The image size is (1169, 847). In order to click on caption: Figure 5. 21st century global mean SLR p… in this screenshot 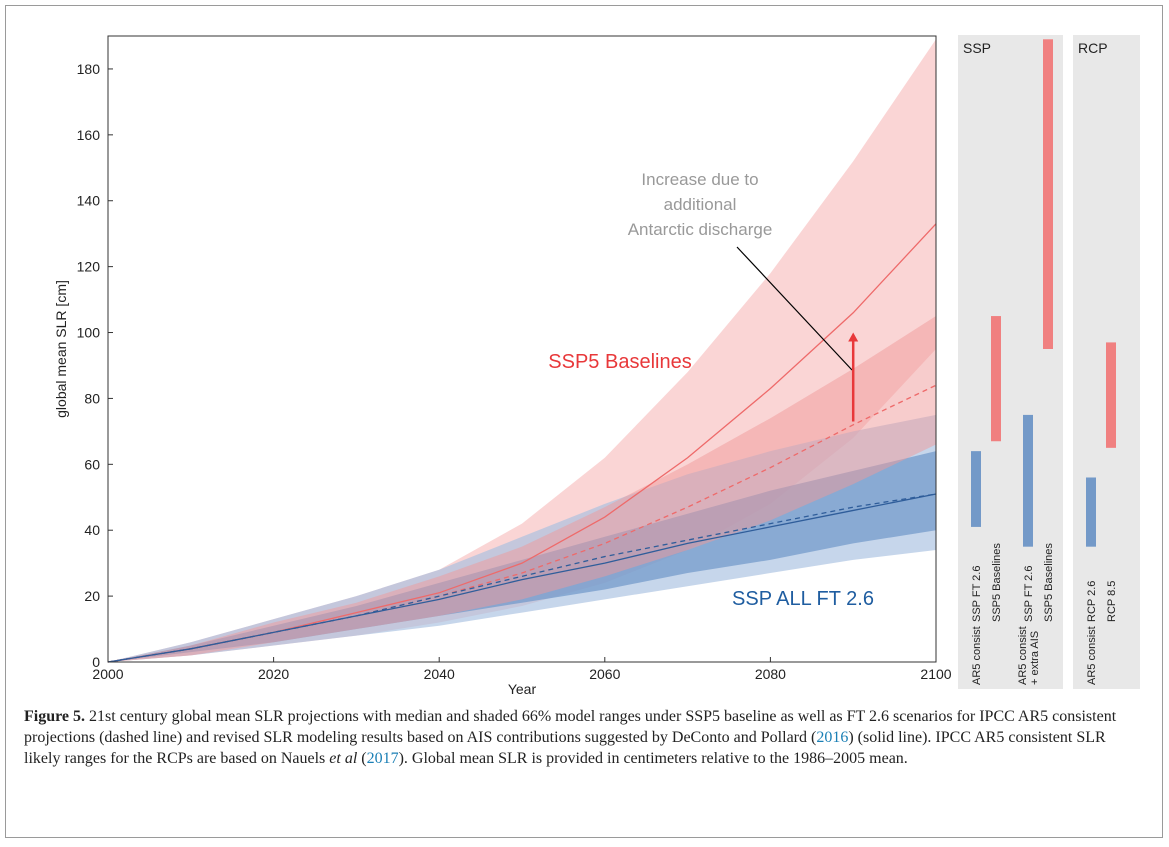, I will do `click(584, 737)`.